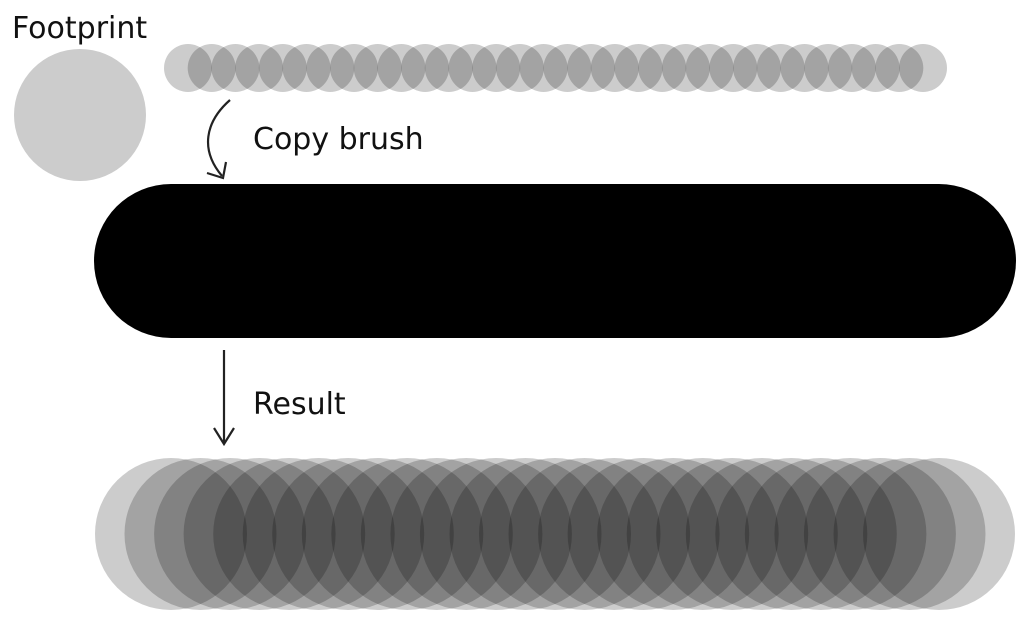 The width and height of the screenshot is (1024, 628). Describe the element at coordinates (224, 437) in the screenshot. I see `result-arrowhead` at that location.